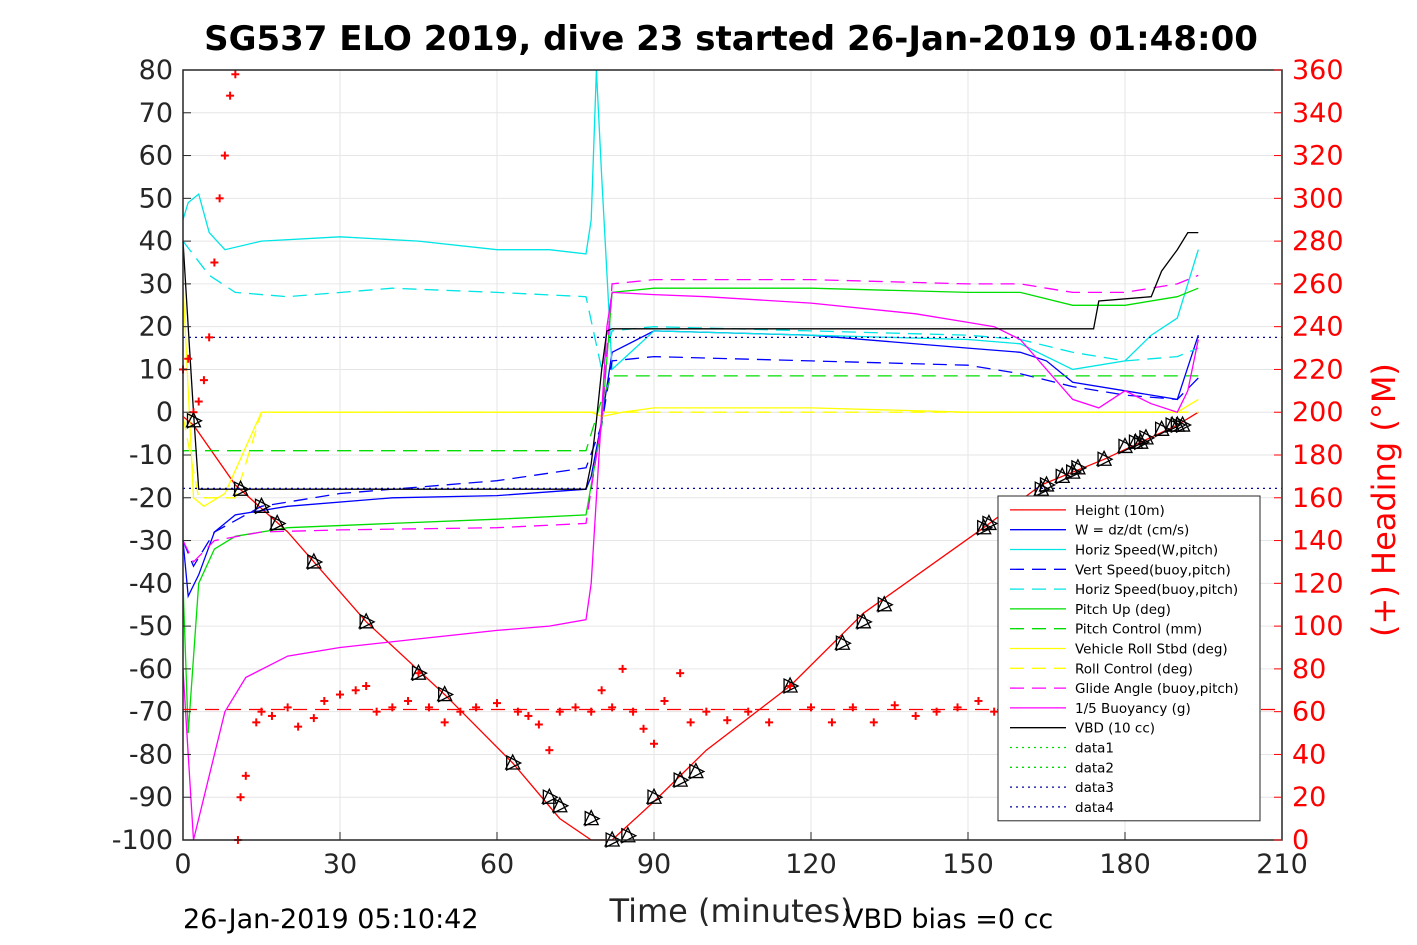  Describe the element at coordinates (1309, 712) in the screenshot. I see `right-tick-label: 60` at that location.